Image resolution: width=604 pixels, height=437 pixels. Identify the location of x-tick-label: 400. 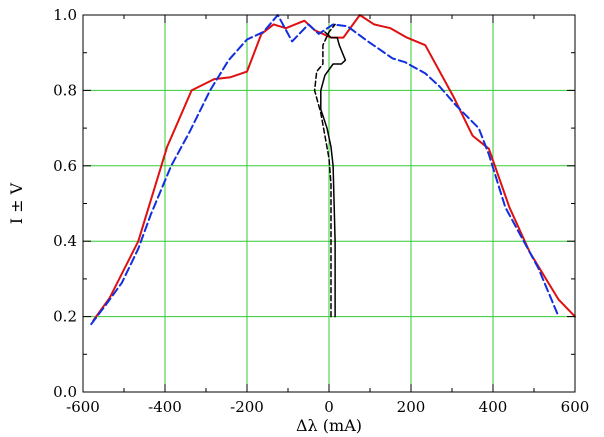
(493, 407).